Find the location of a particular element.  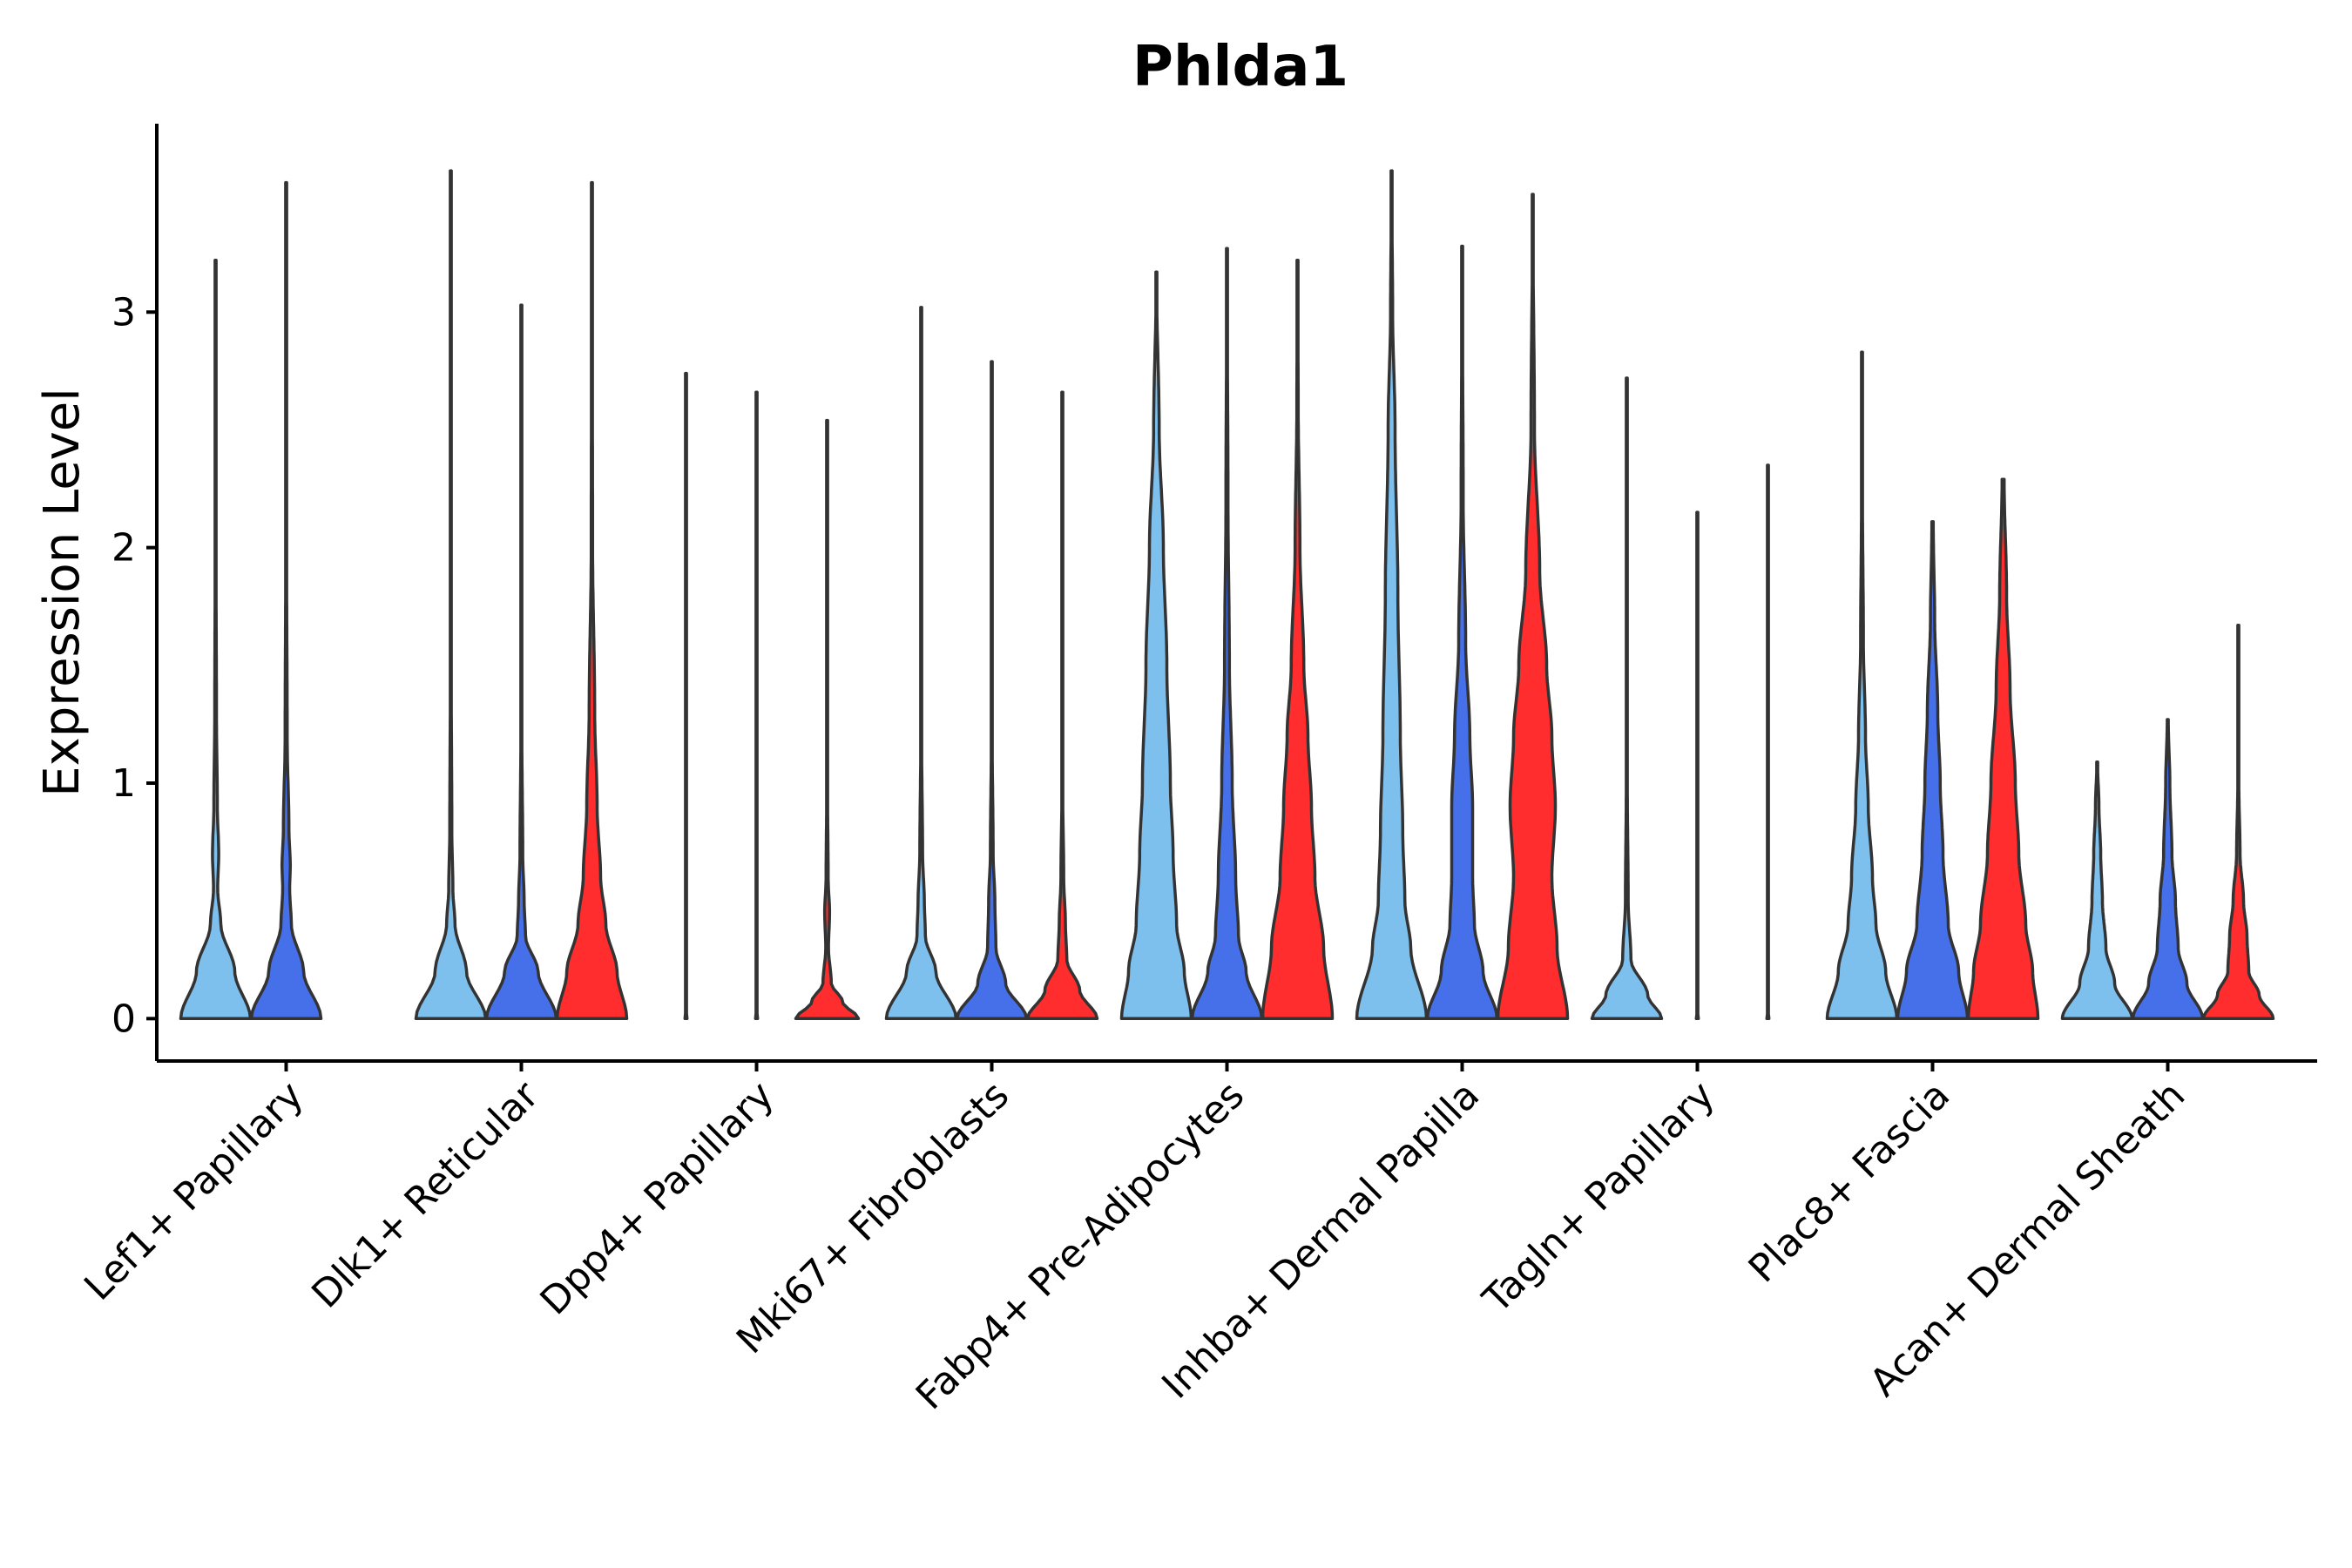

y-axis-label: Expression Level is located at coordinates (62, 592).